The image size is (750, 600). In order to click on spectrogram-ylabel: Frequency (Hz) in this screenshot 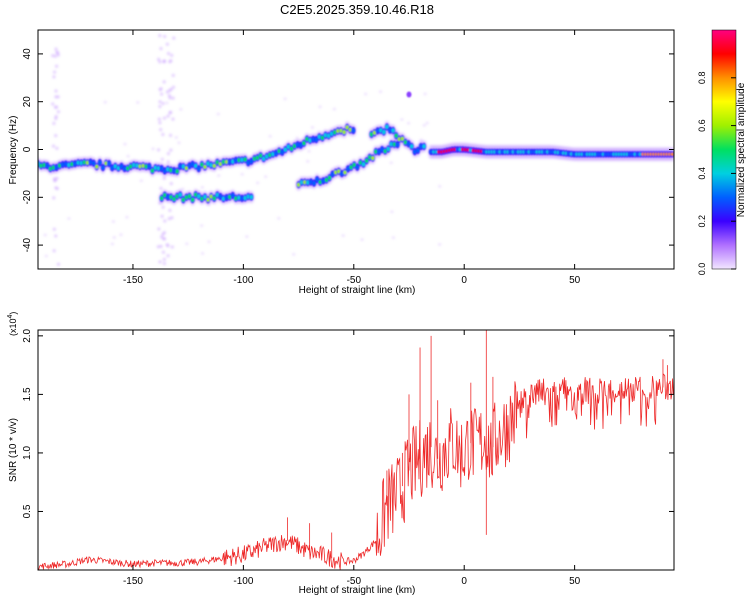, I will do `click(13, 150)`.